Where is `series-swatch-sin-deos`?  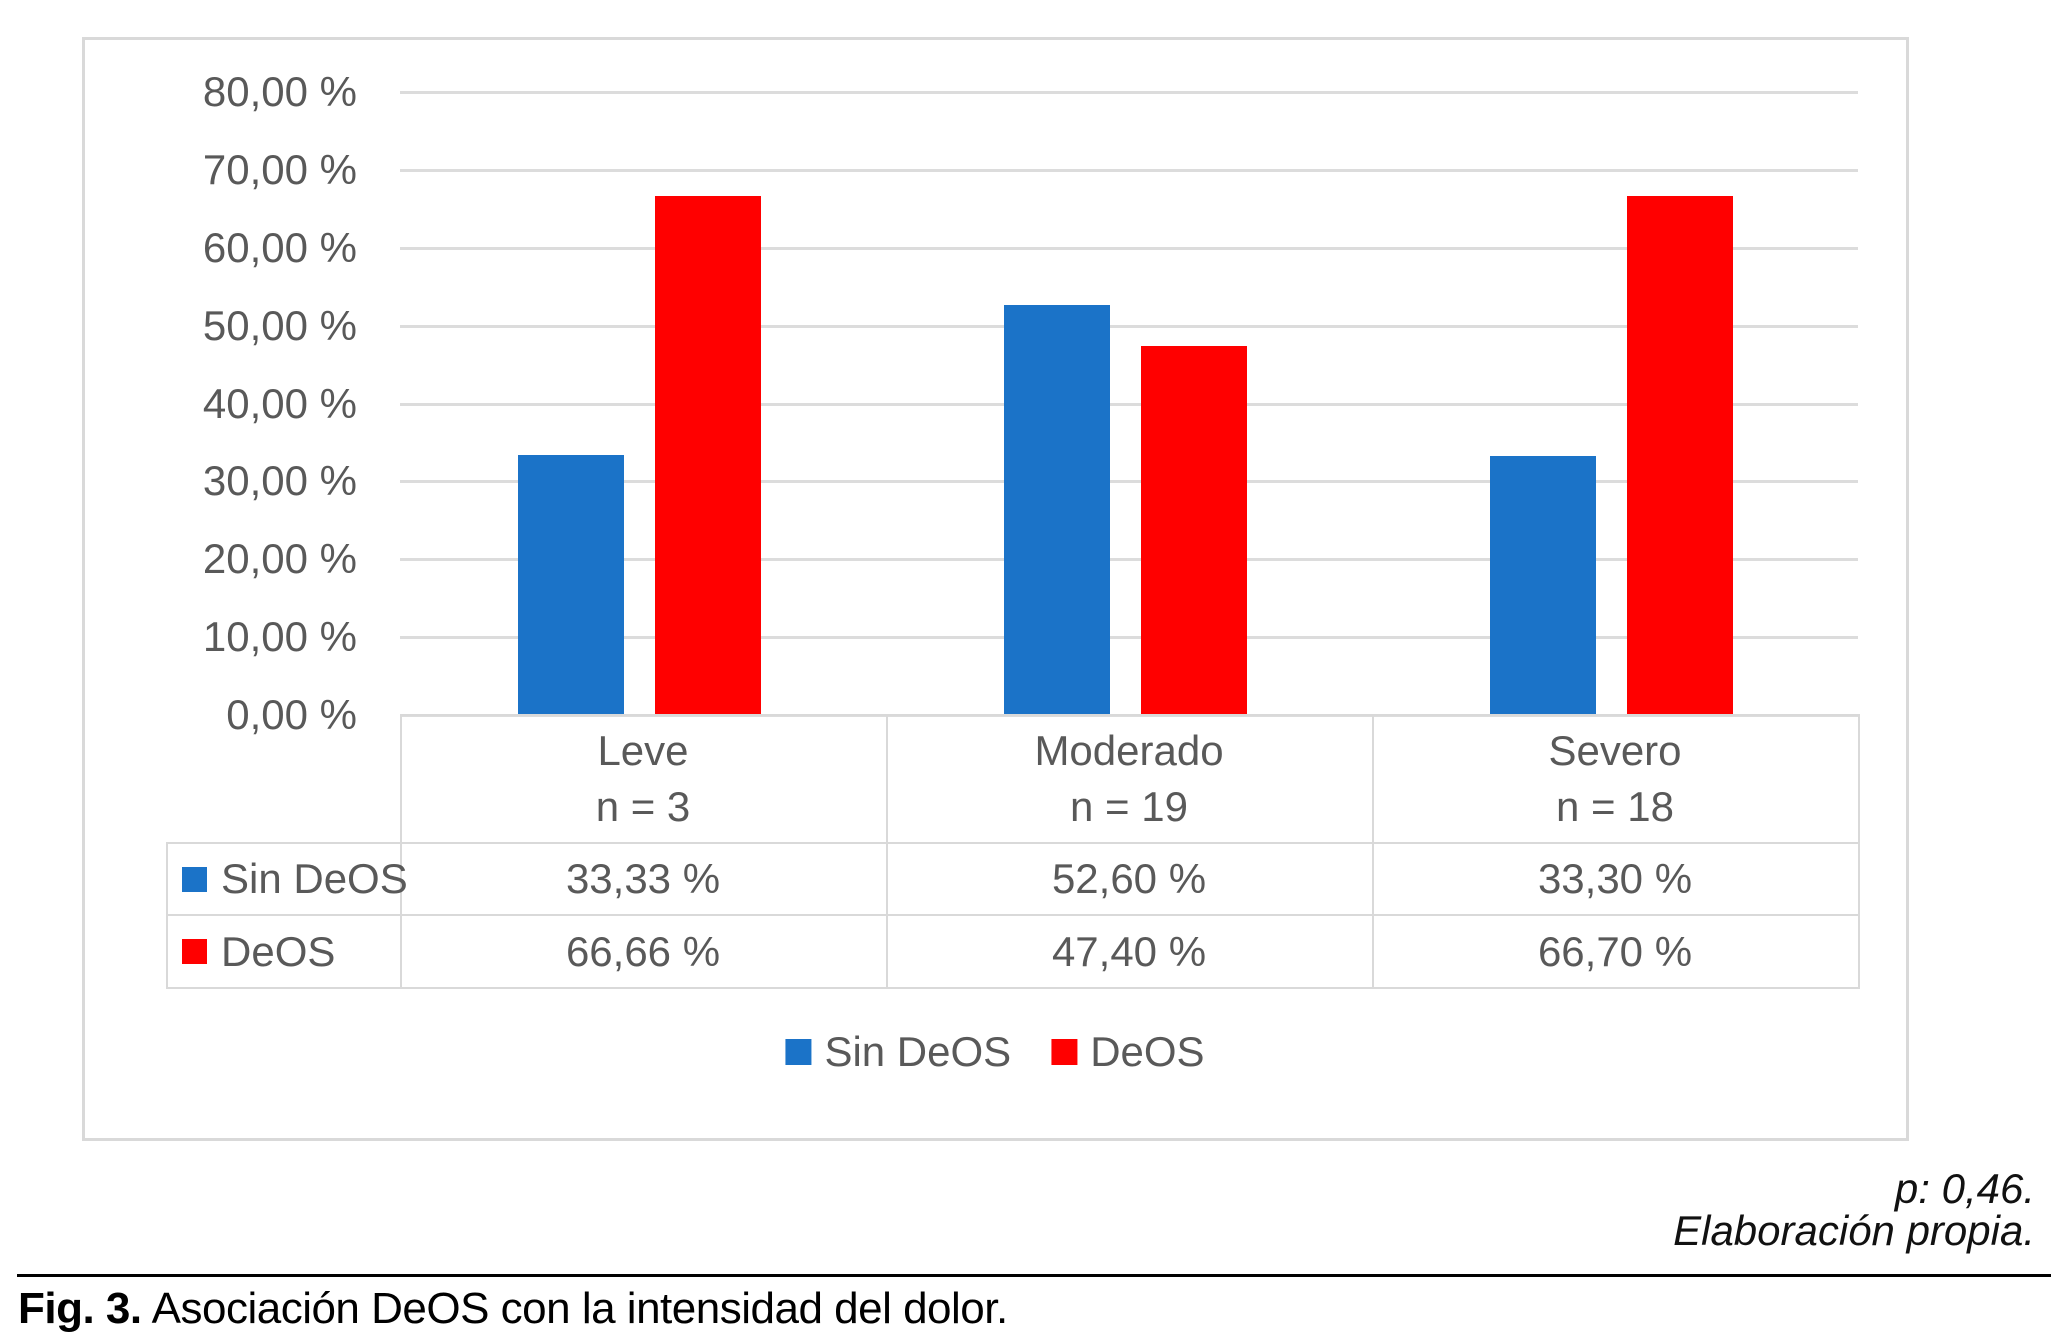
series-swatch-sin-deos is located at coordinates (194, 879).